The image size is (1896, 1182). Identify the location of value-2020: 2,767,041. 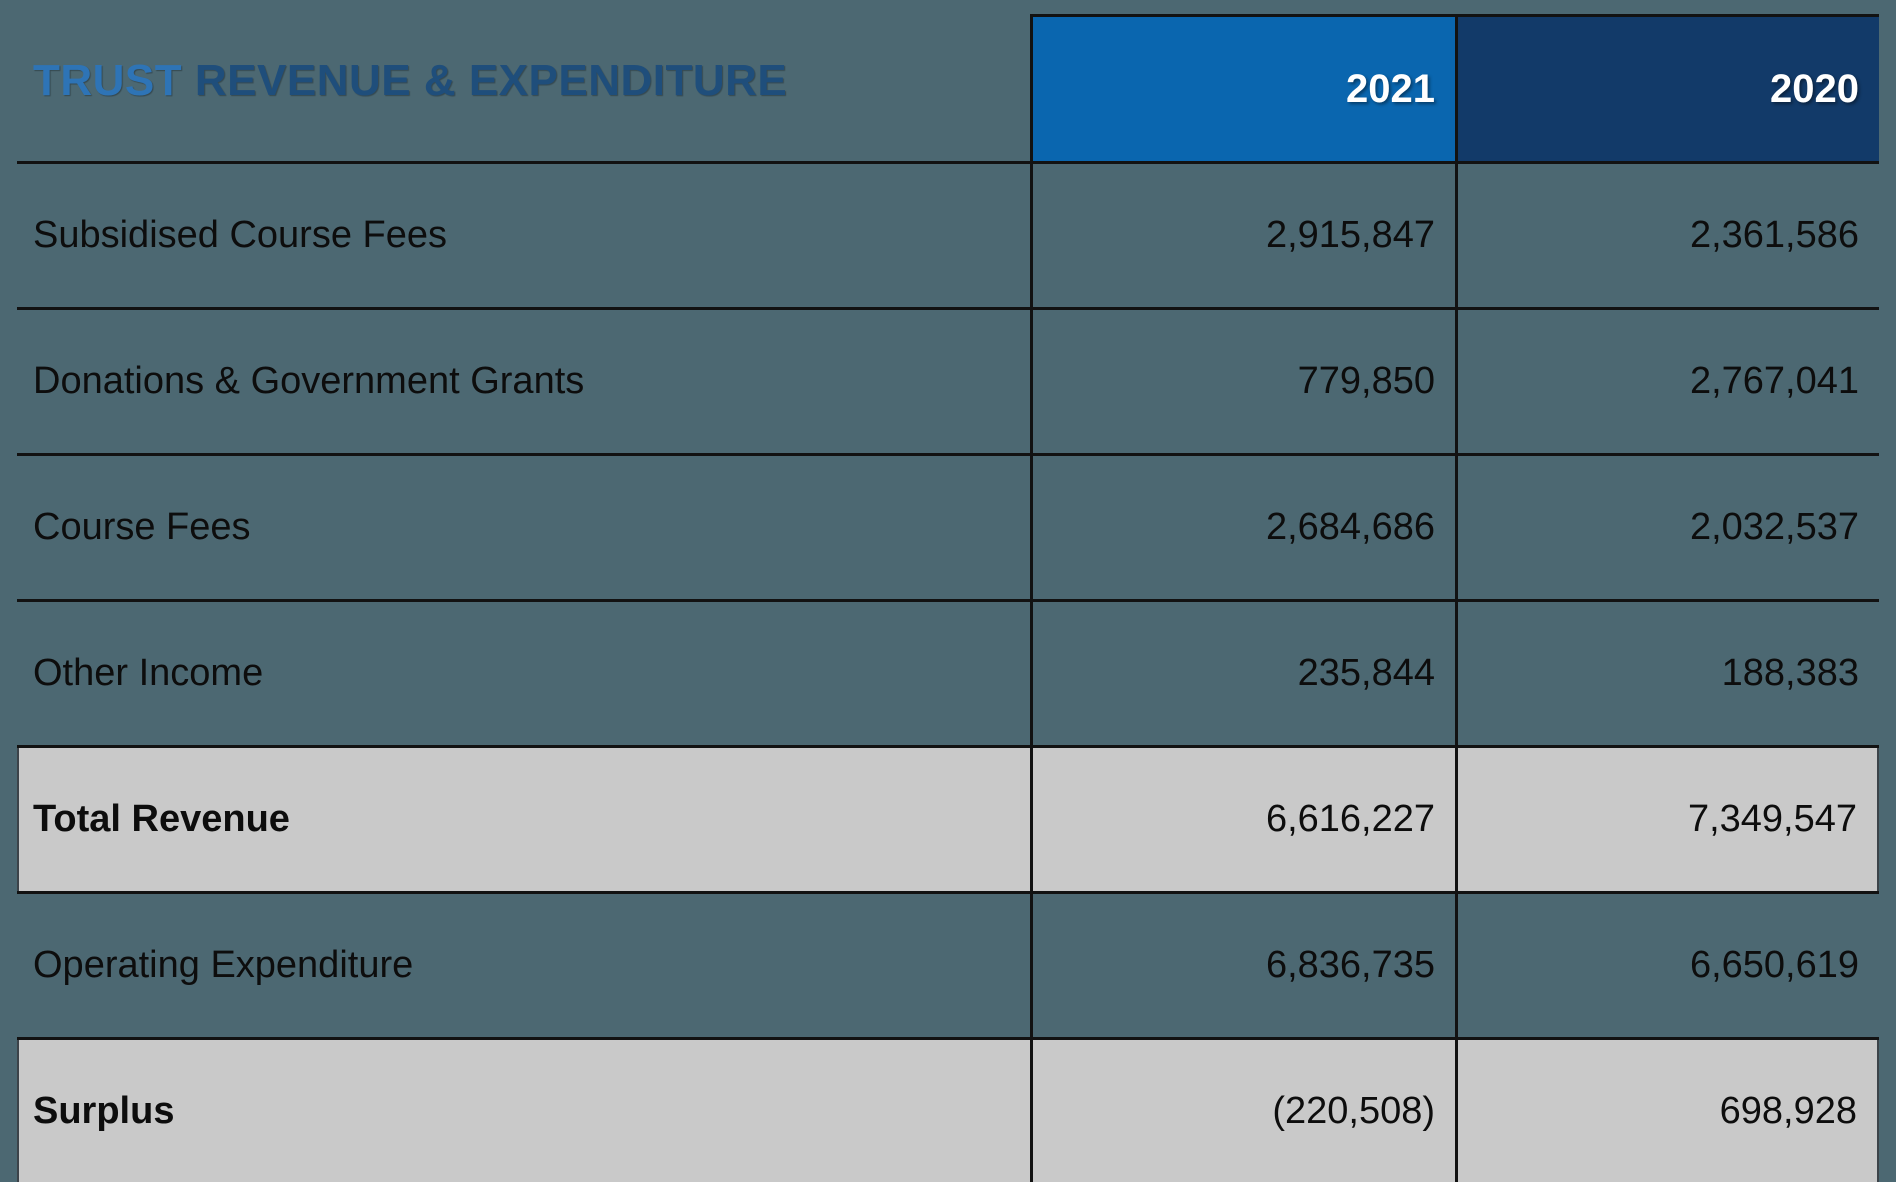
(1667, 381).